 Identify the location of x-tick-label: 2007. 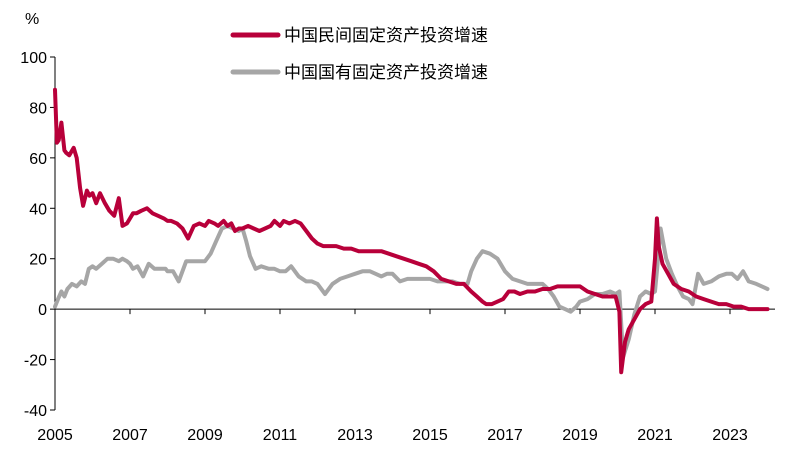
(130, 435).